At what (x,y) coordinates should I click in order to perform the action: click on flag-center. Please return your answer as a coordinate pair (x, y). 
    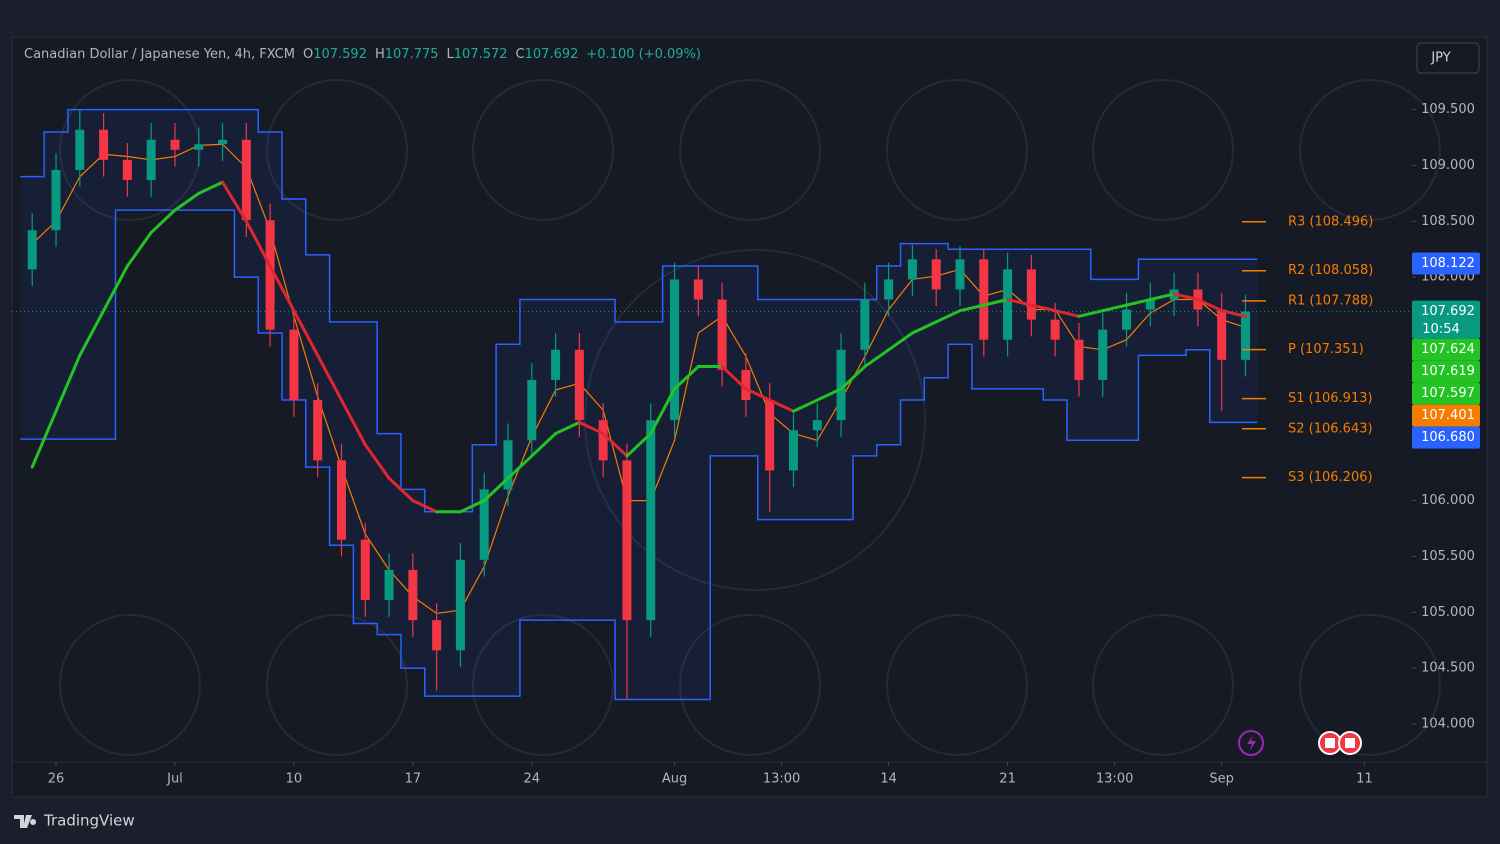
    Looking at the image, I should click on (1330, 743).